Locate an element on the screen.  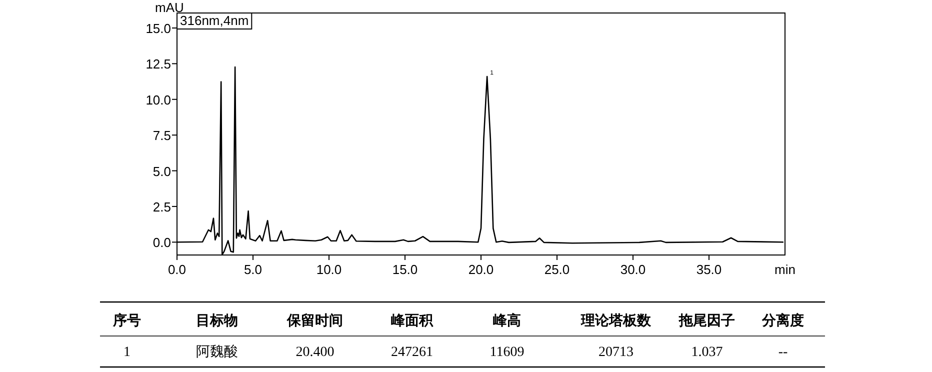
x-tick-label: 30.0 is located at coordinates (633, 269).